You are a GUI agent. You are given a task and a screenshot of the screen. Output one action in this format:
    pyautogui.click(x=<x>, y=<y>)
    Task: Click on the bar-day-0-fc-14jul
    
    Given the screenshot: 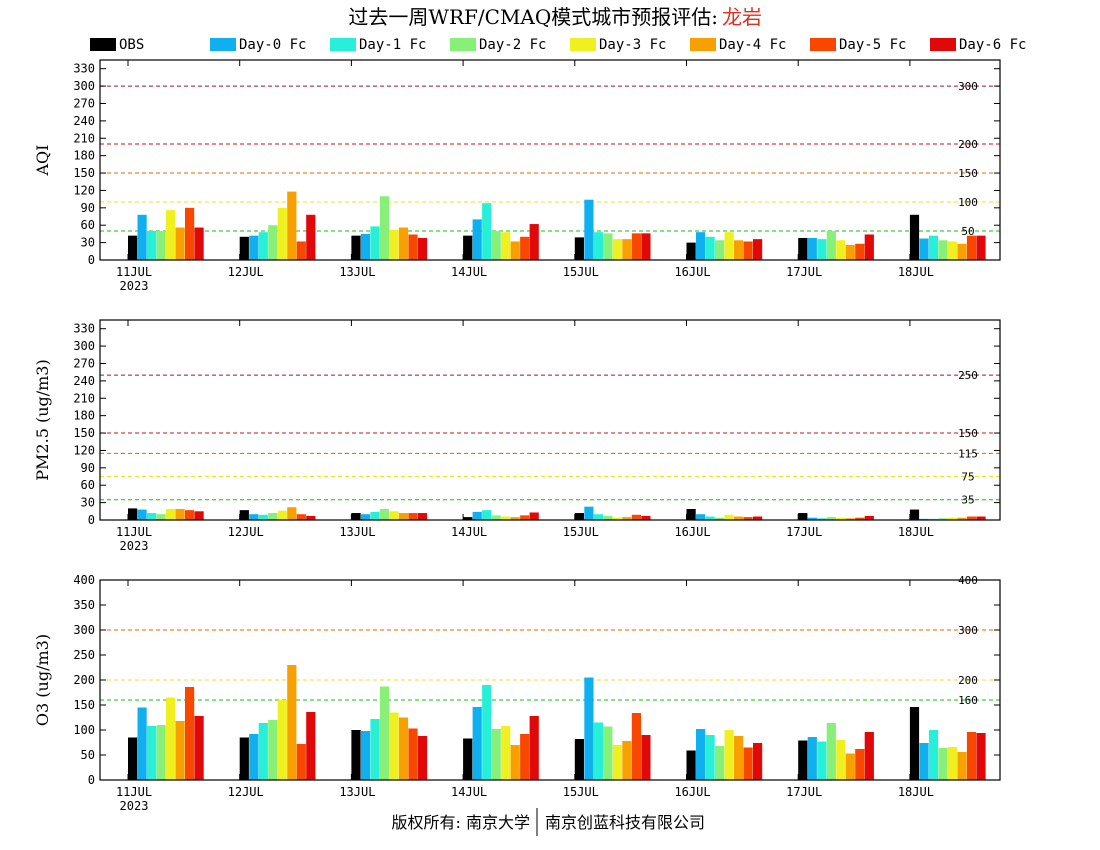 What is the action you would take?
    pyautogui.click(x=477, y=515)
    